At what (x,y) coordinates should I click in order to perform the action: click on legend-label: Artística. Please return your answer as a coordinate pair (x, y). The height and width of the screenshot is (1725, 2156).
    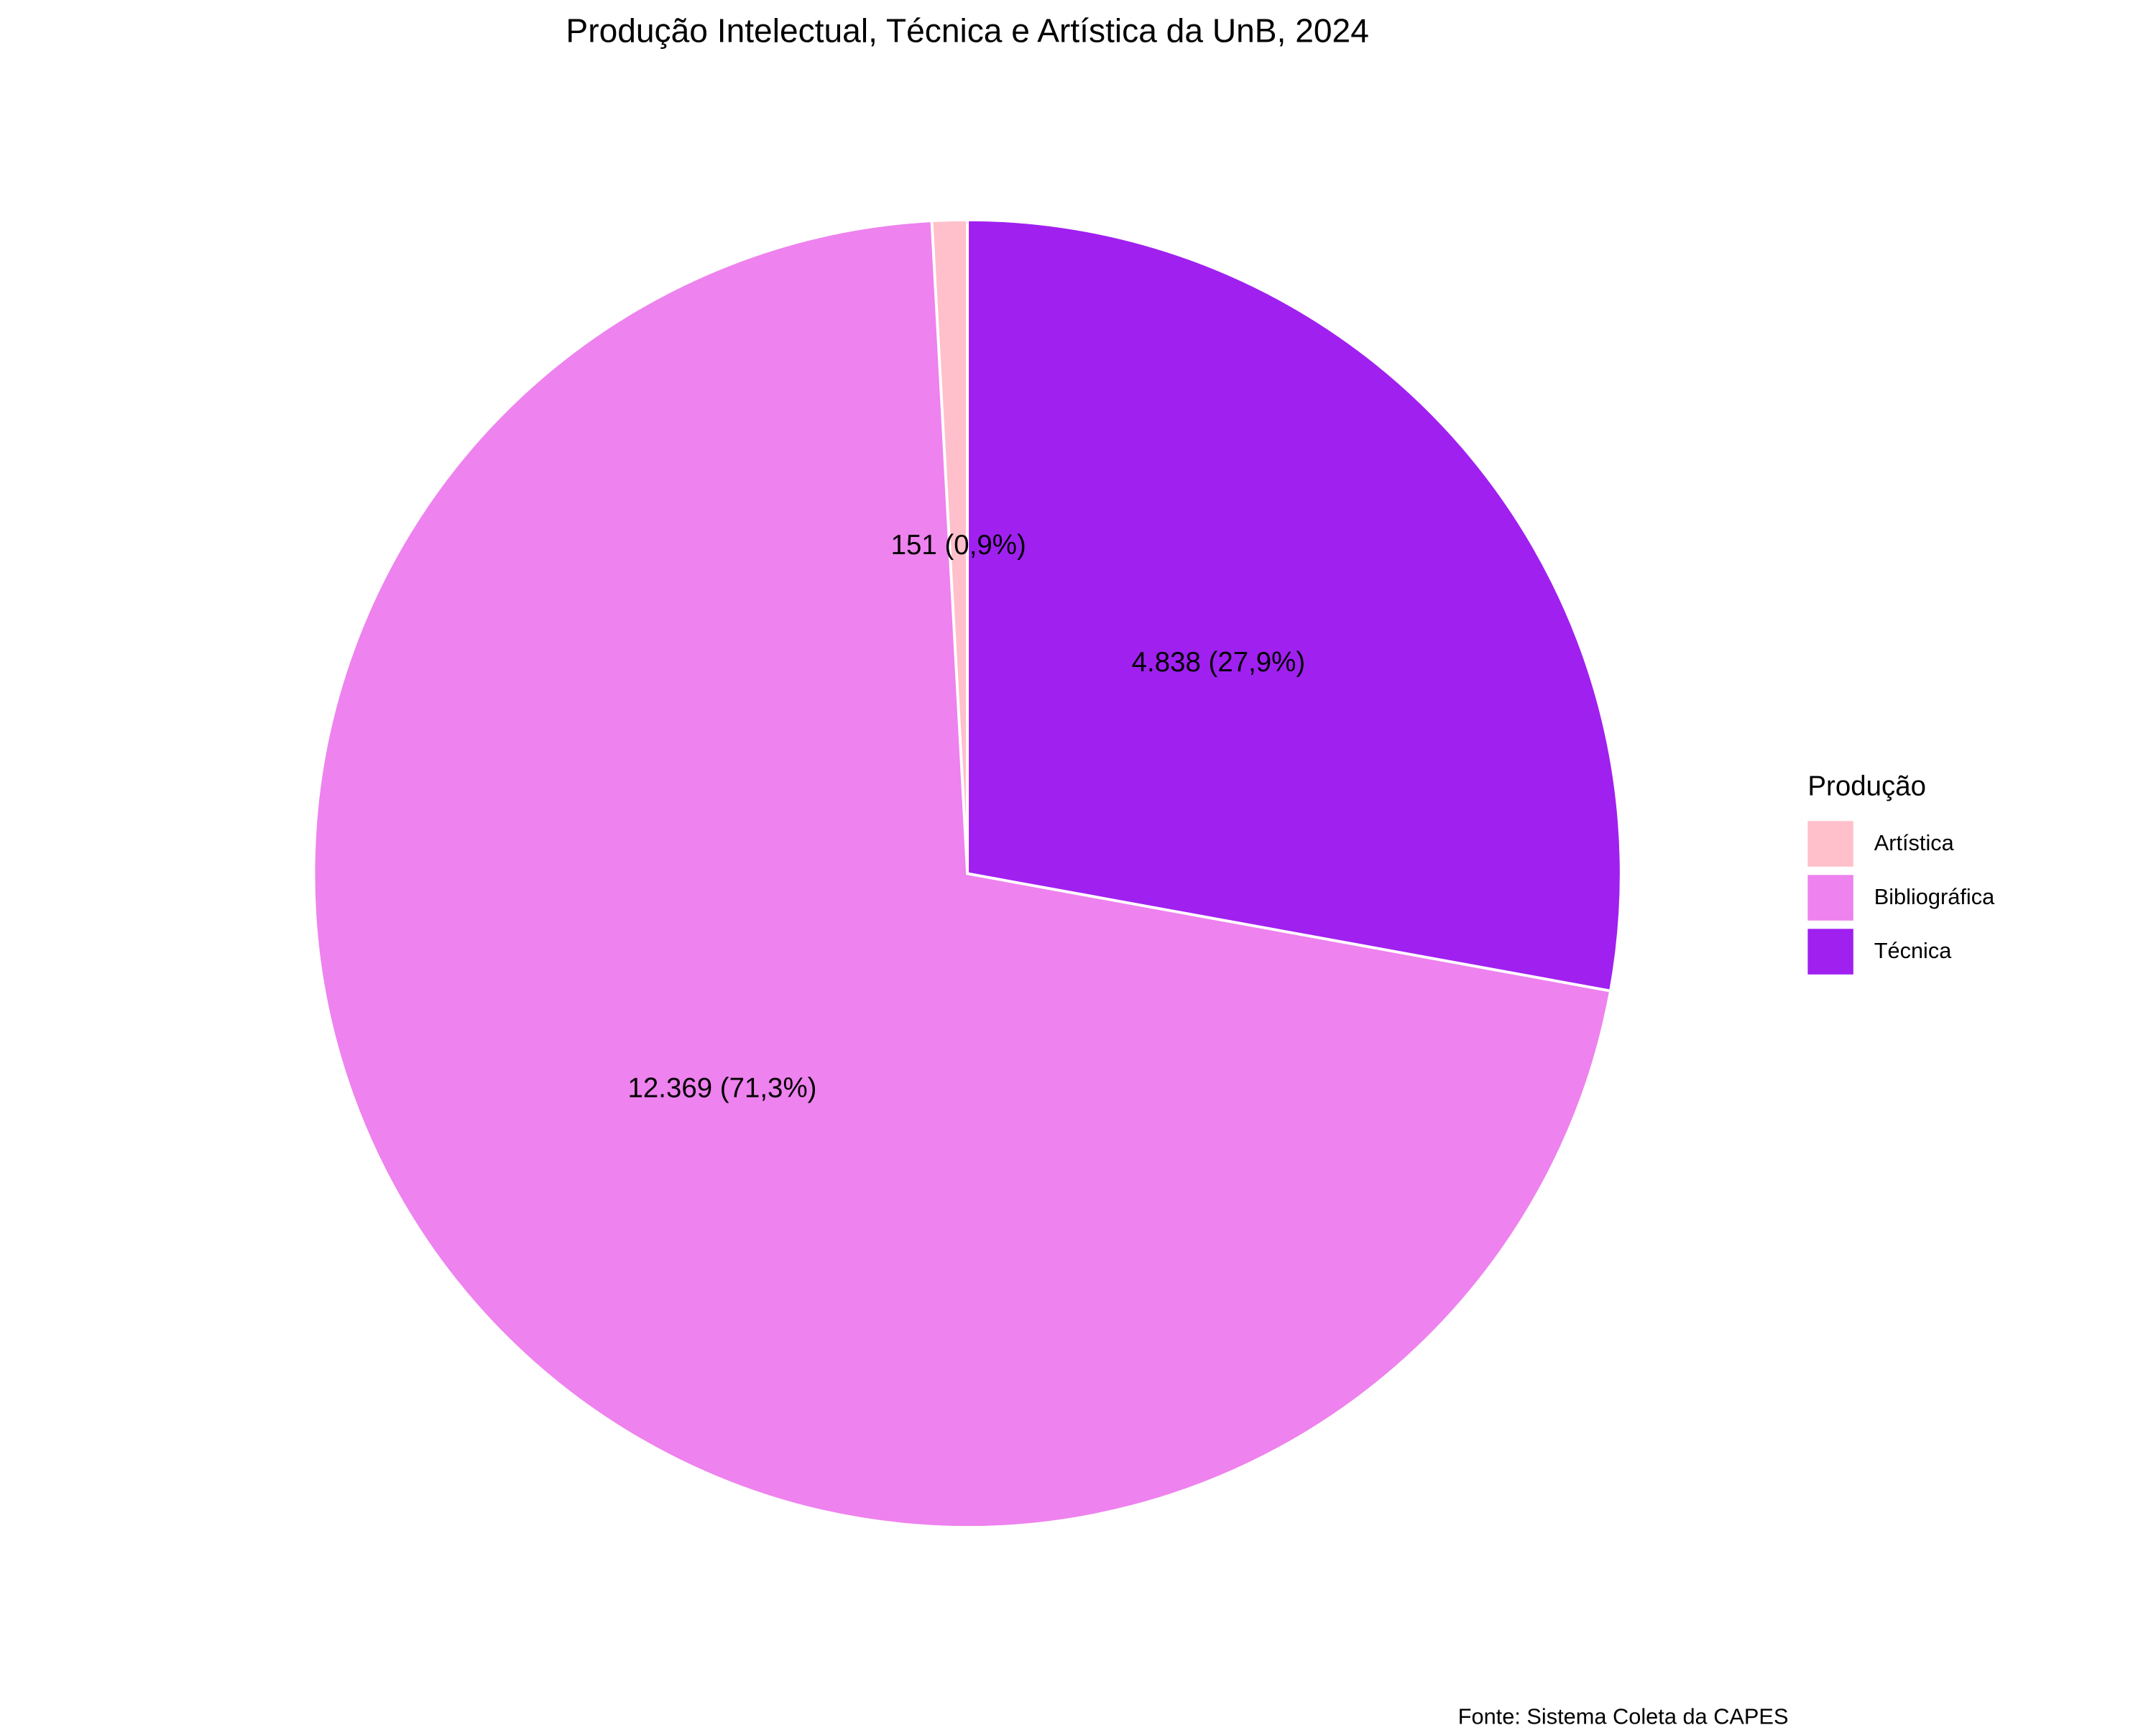
    Looking at the image, I should click on (1914, 842).